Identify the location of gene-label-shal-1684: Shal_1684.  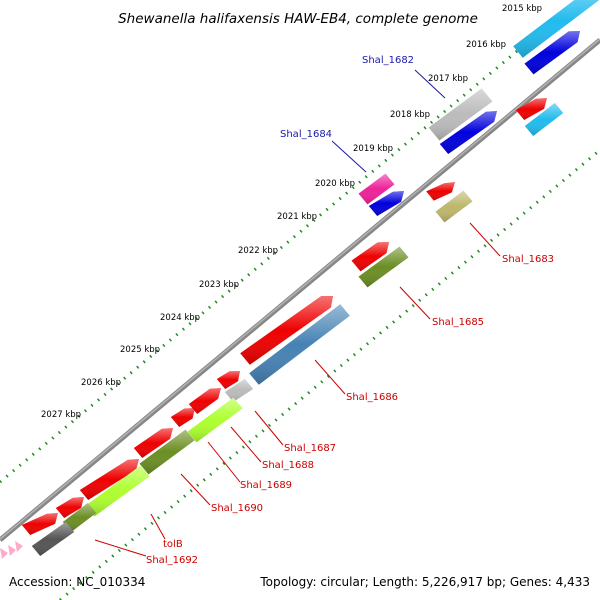
(306, 134).